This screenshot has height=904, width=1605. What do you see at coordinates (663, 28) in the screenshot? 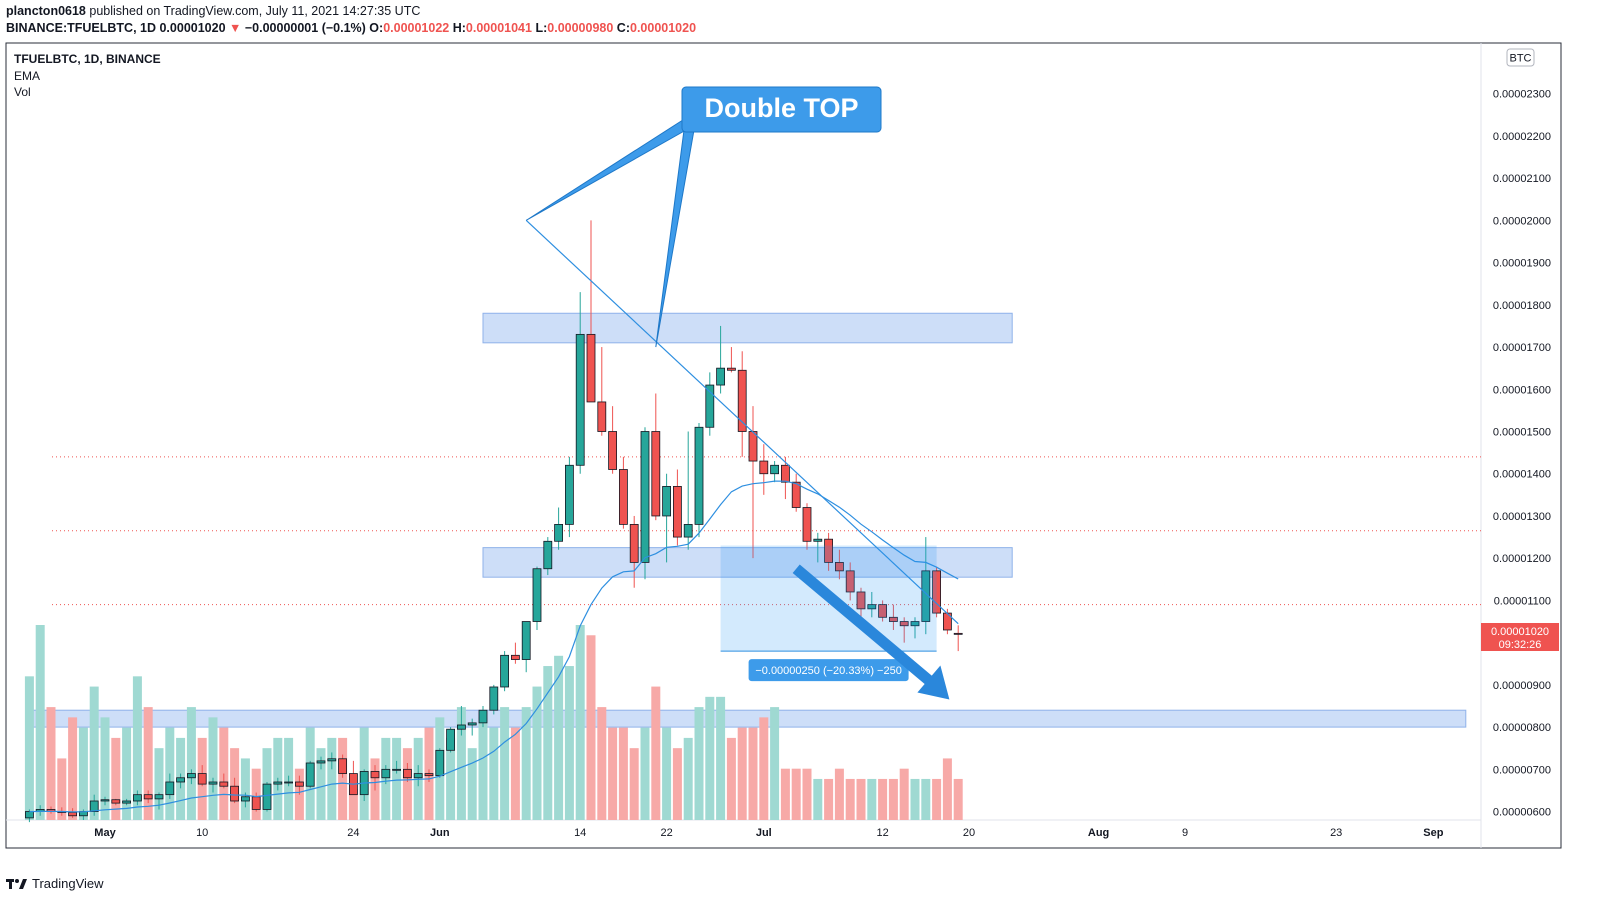
I see `close-value: 0.00001020` at bounding box center [663, 28].